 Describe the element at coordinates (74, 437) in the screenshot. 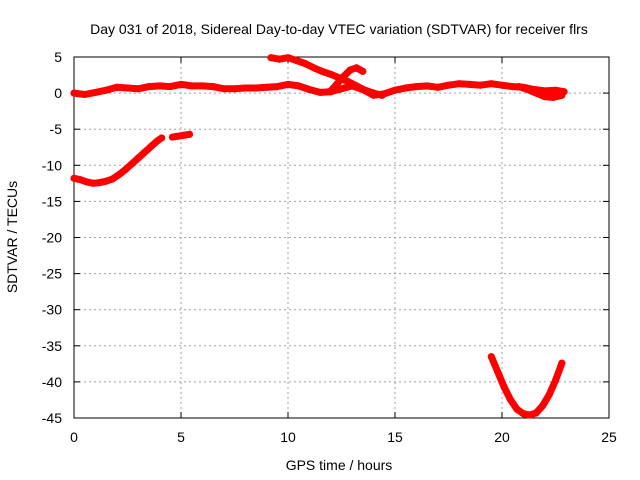

I see `x-tick-label: 0` at that location.